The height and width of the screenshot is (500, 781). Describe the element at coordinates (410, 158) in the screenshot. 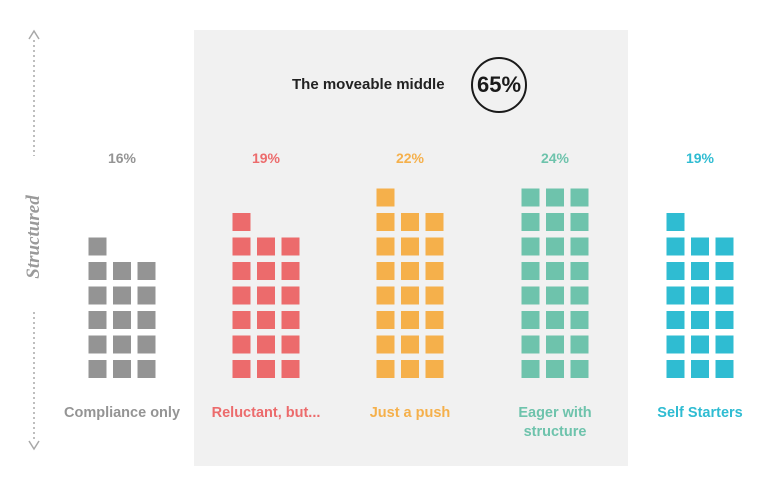

I see `percent-label: 22%` at that location.